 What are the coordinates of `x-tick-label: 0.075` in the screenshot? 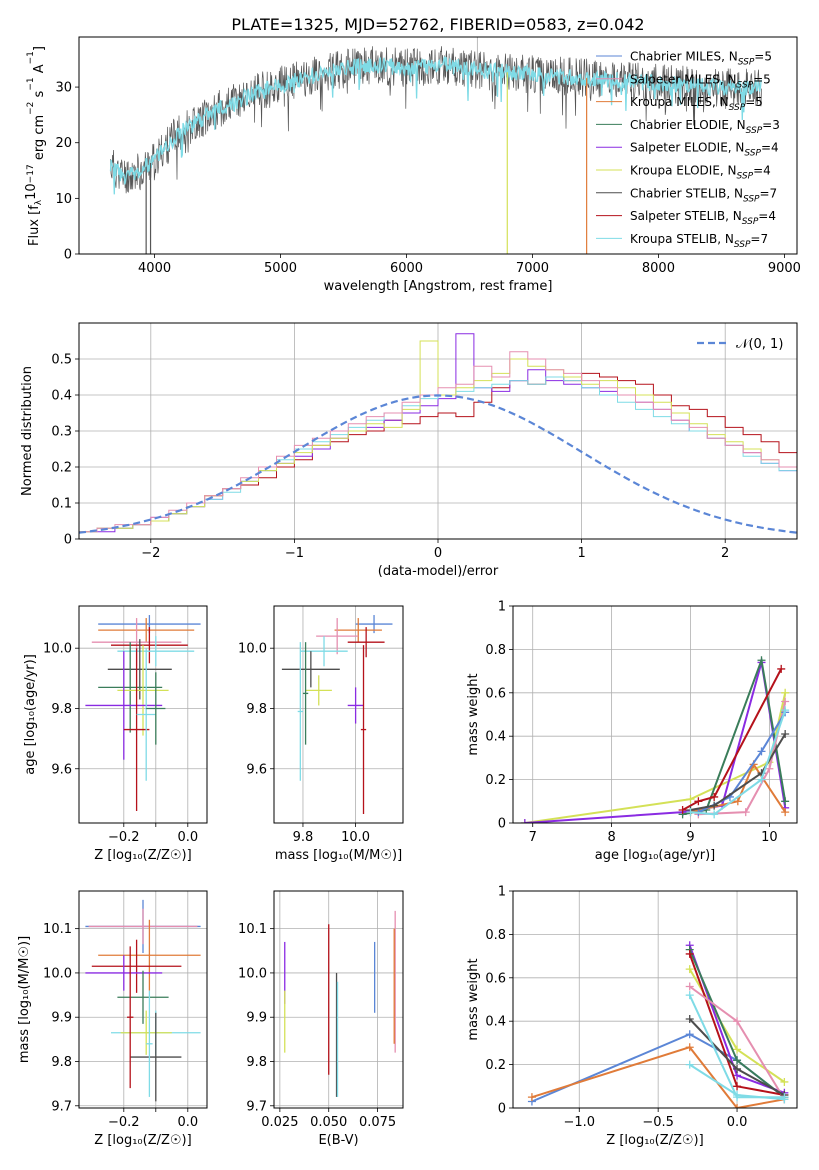 It's located at (377, 1122).